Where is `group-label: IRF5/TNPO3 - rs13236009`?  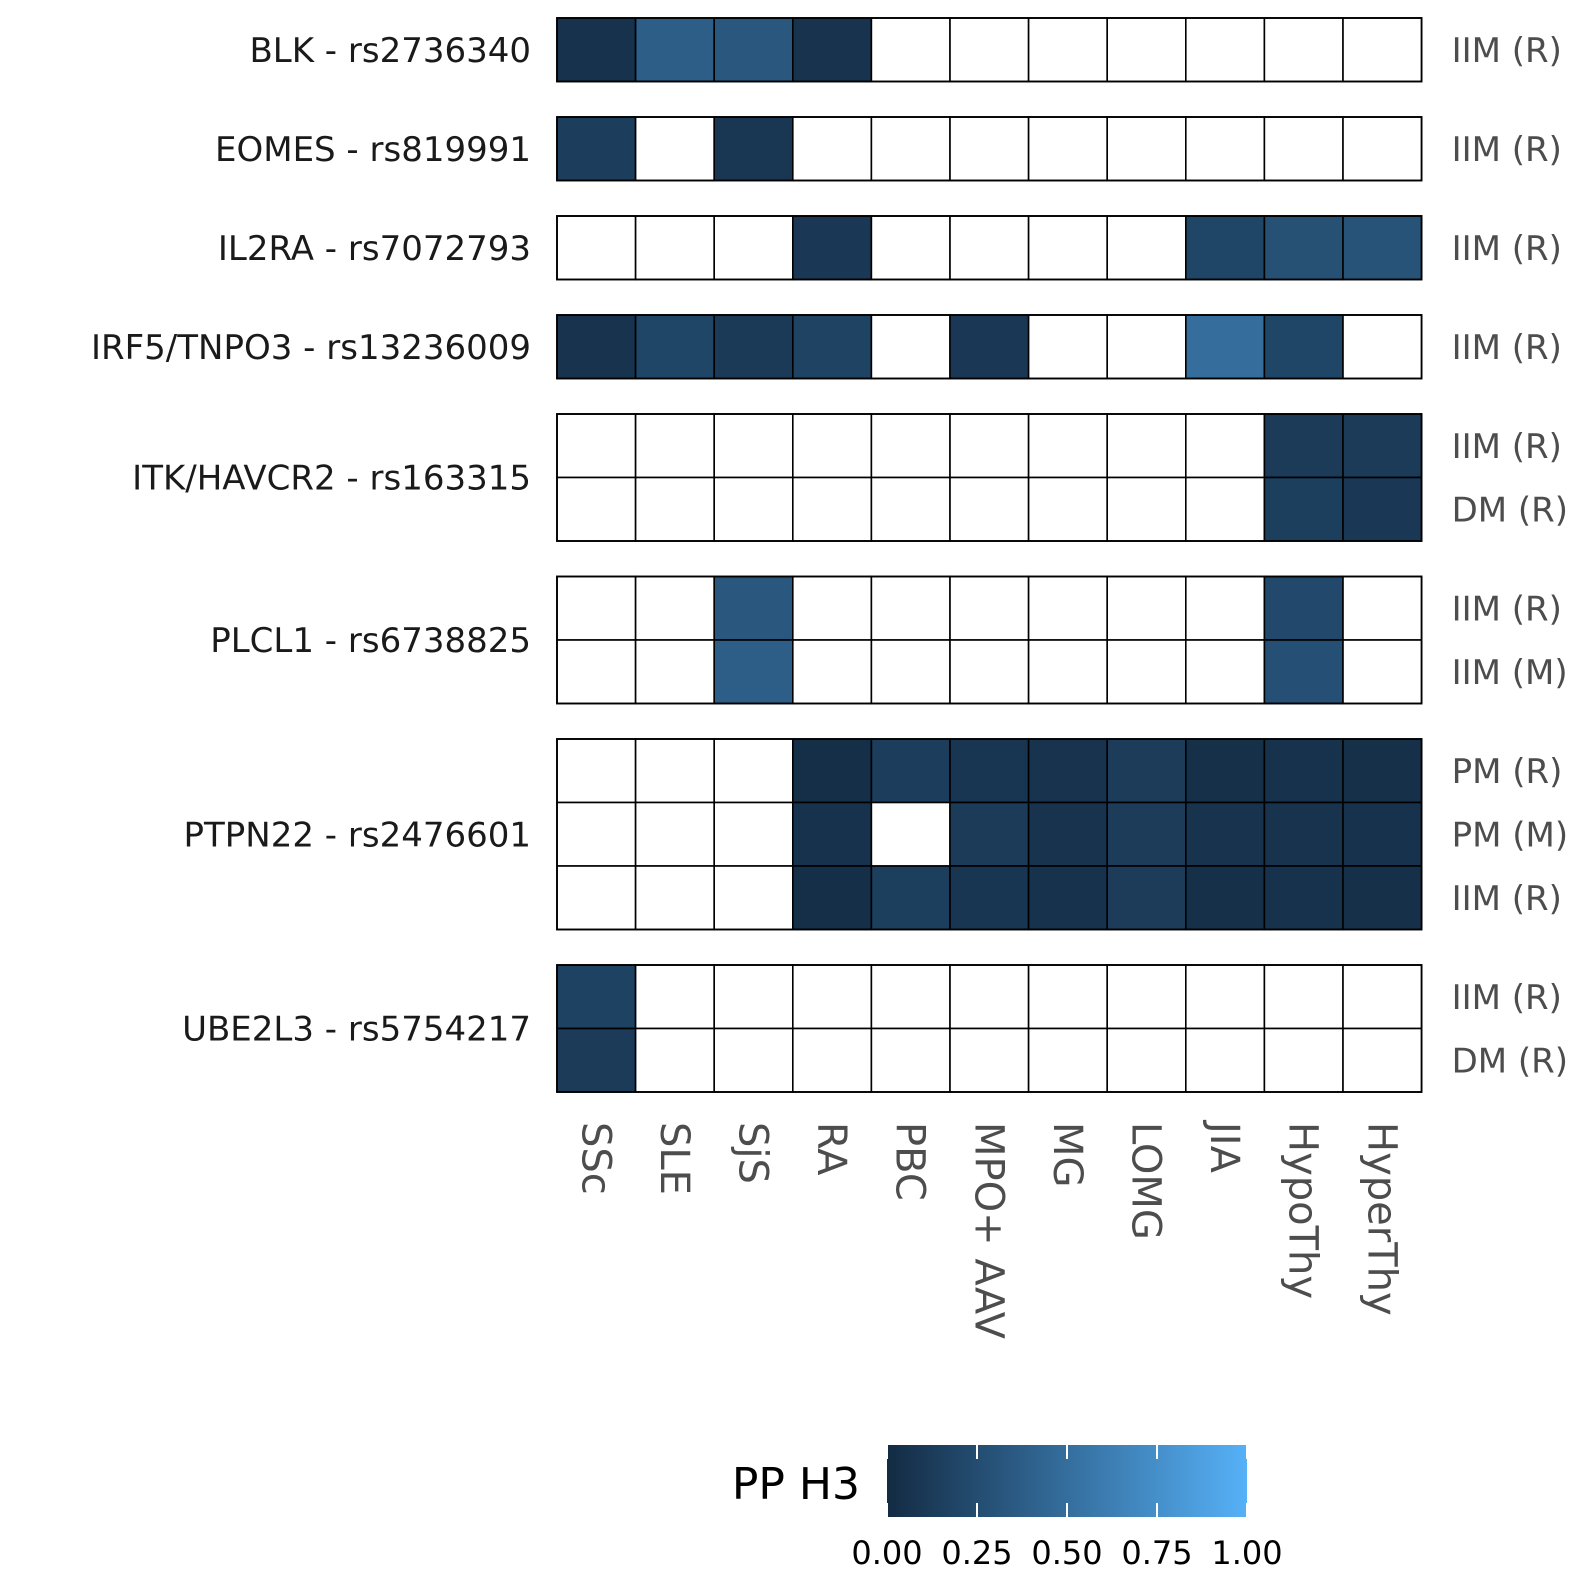 group-label: IRF5/TNPO3 - rs13236009 is located at coordinates (311, 348).